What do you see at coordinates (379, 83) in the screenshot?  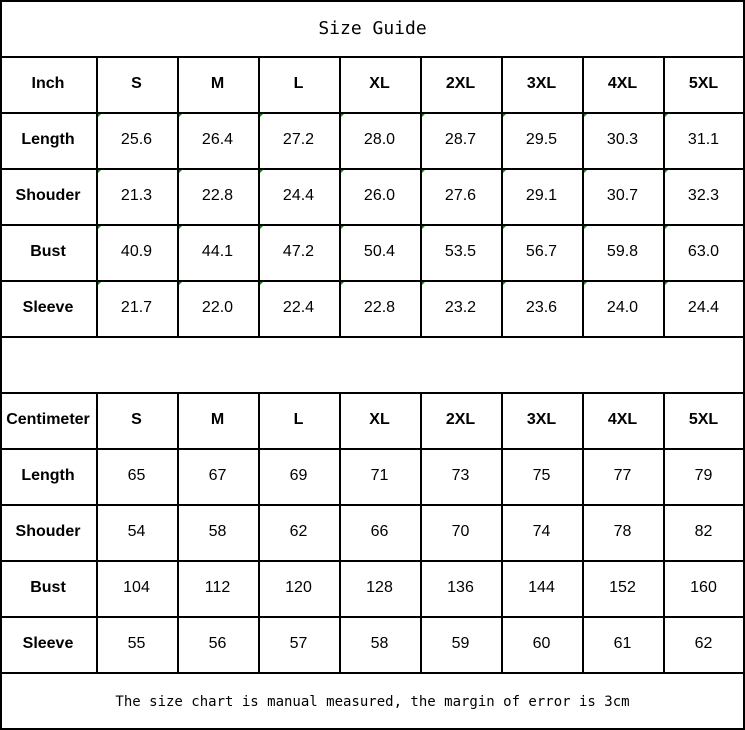 I see `size-header: XL` at bounding box center [379, 83].